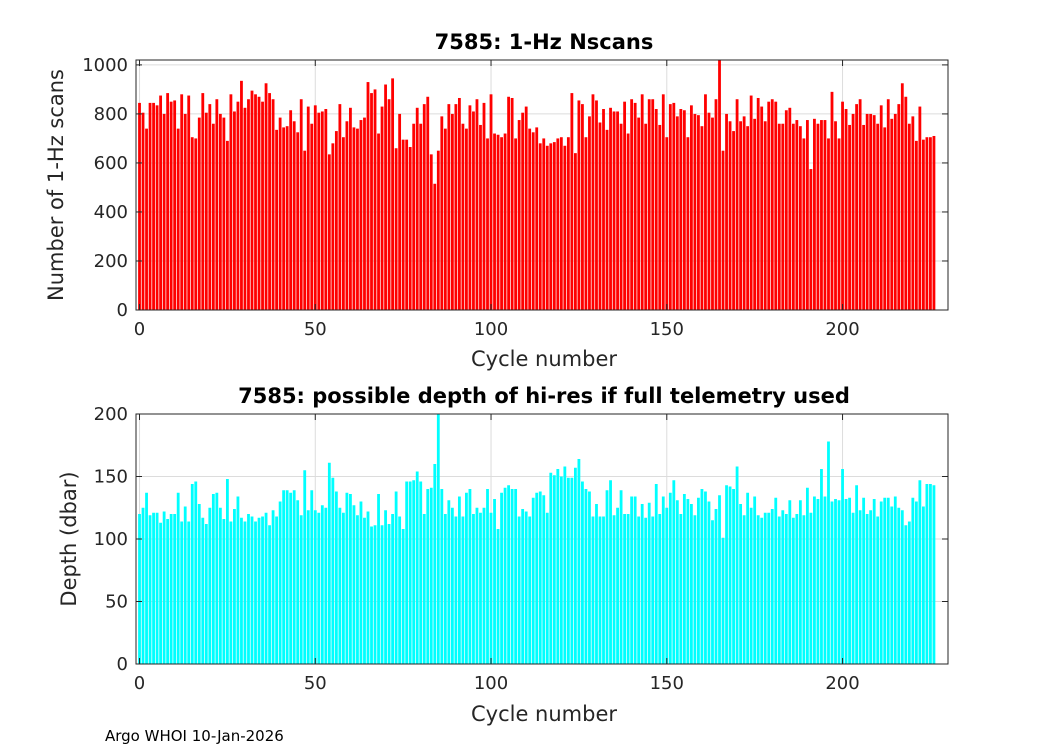 The width and height of the screenshot is (1050, 750). I want to click on chart1-xlabel: Cycle number, so click(544, 359).